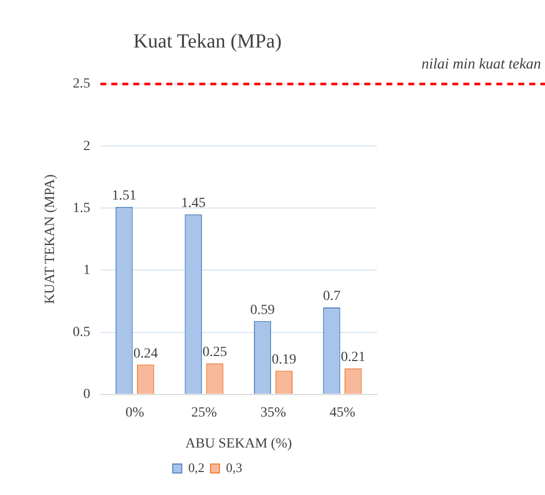 This screenshot has width=545, height=495. I want to click on x-tick-label: 25%, so click(204, 412).